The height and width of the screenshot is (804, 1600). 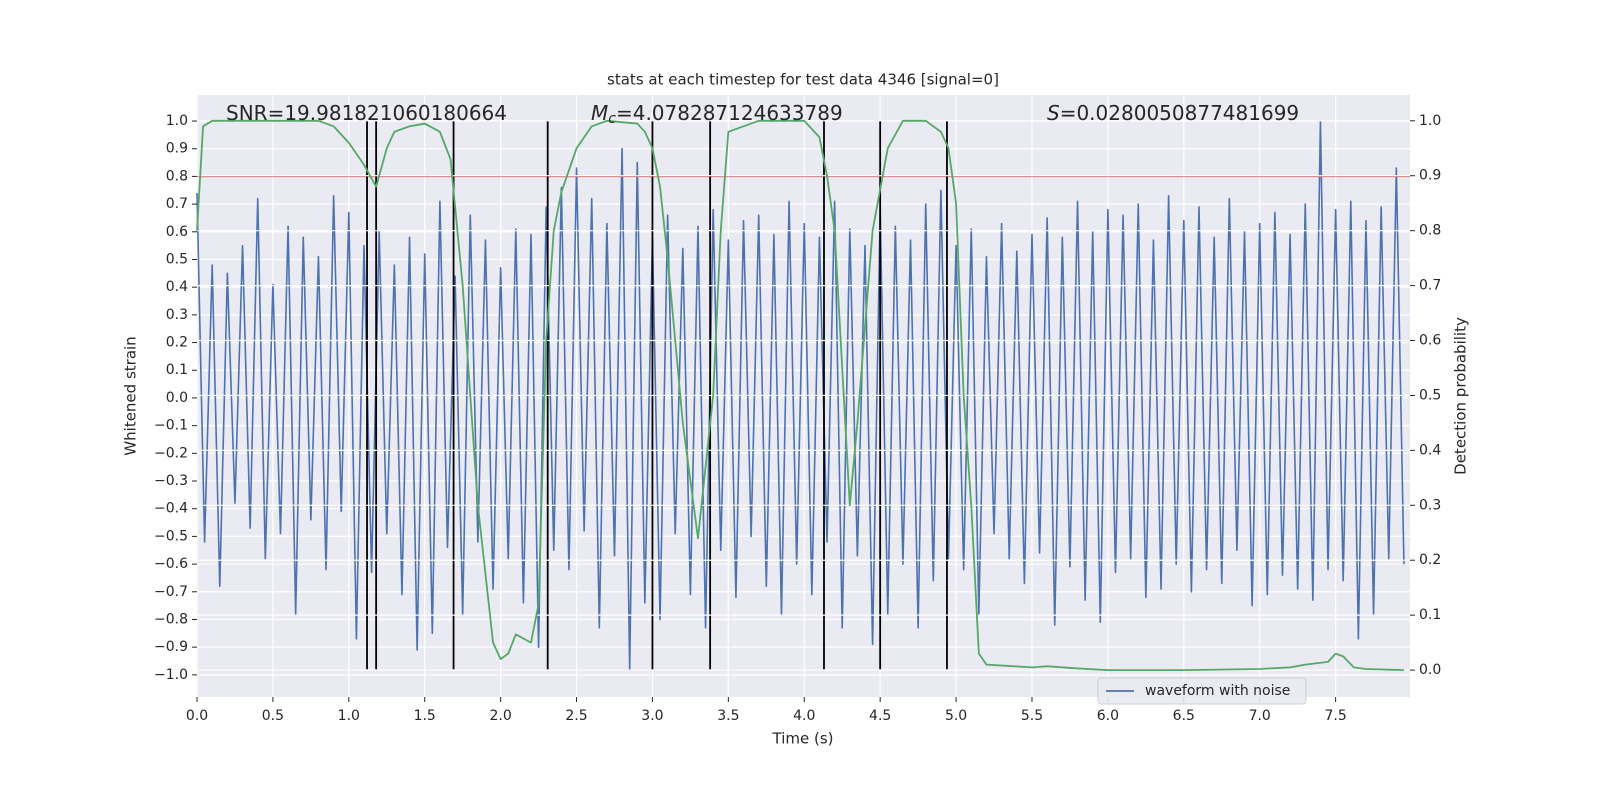 I want to click on y2-tick-label: 0.1, so click(x=1430, y=615).